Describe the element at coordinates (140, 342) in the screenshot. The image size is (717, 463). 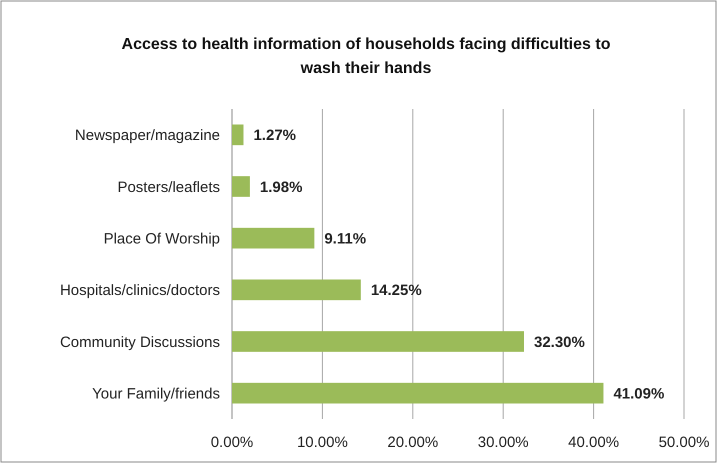
I see `y-tick-label: Community Discussions` at that location.